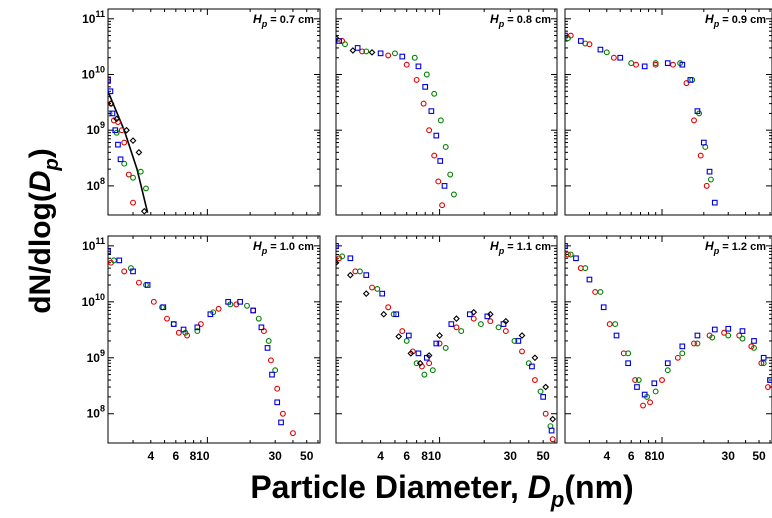  Describe the element at coordinates (380, 456) in the screenshot. I see `x-tick-label: 4` at that location.